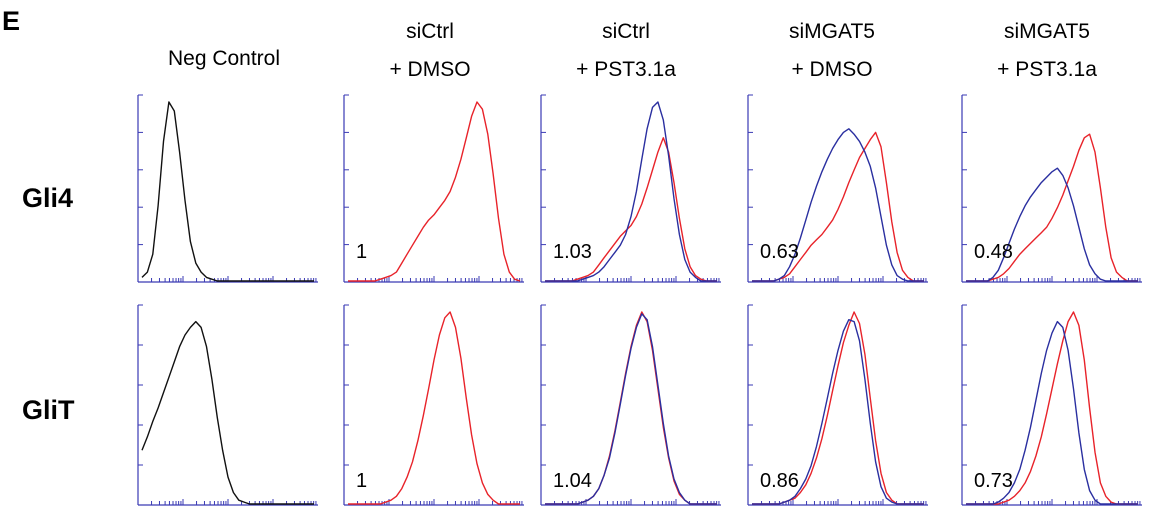 The height and width of the screenshot is (508, 1166). Describe the element at coordinates (993, 481) in the screenshot. I see `mfi-ratio-label: 0.73` at that location.